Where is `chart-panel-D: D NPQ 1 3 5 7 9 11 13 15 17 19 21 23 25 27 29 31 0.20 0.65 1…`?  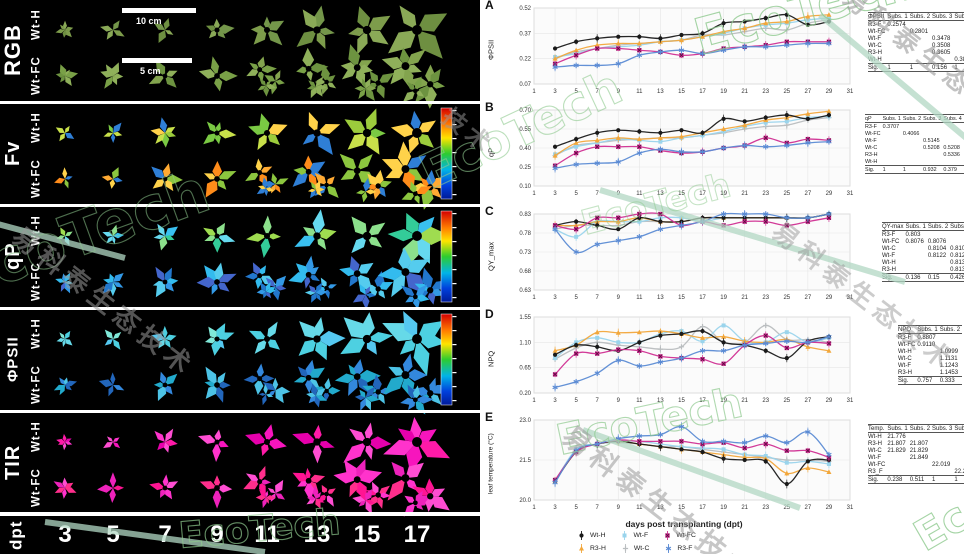
chart-panel-D: D NPQ 1 3 5 7 9 11 13 15 17 19 21 23 25 27 29 31 0.20 0.65 1… is located at coordinates (724, 359).